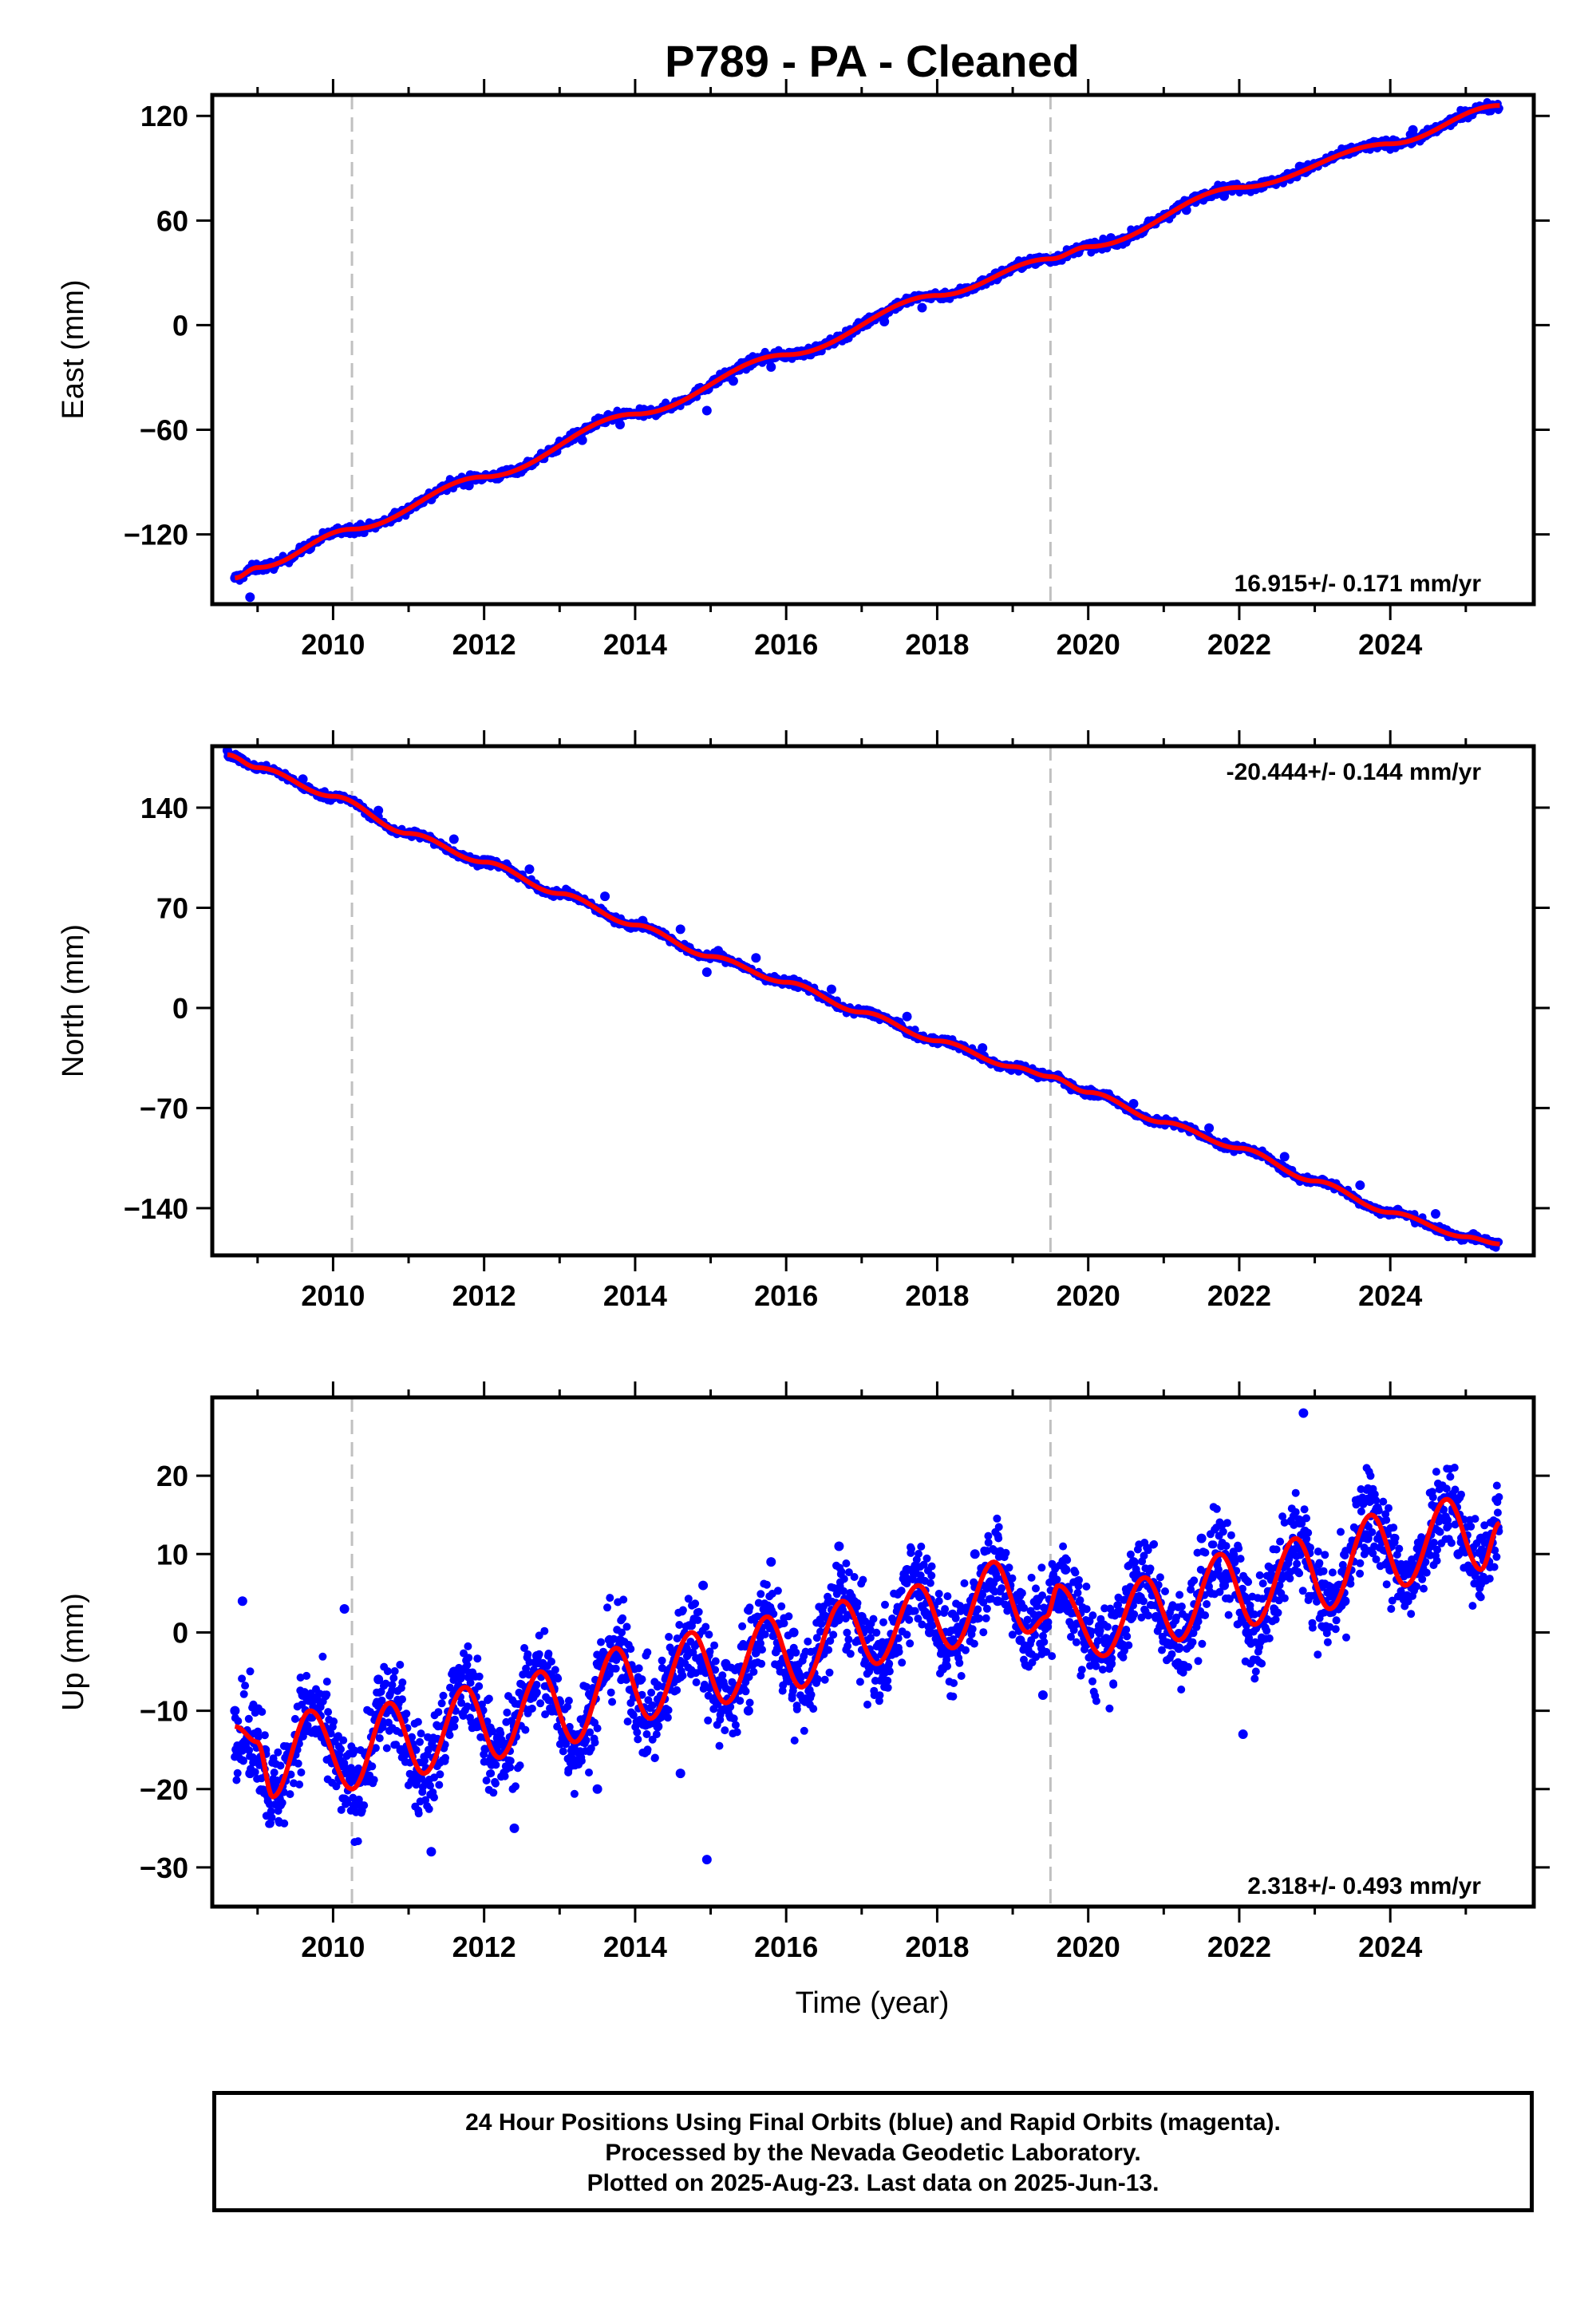 This screenshot has width=1596, height=2316. What do you see at coordinates (172, 908) in the screenshot?
I see `y-tick-label-north: 70` at bounding box center [172, 908].